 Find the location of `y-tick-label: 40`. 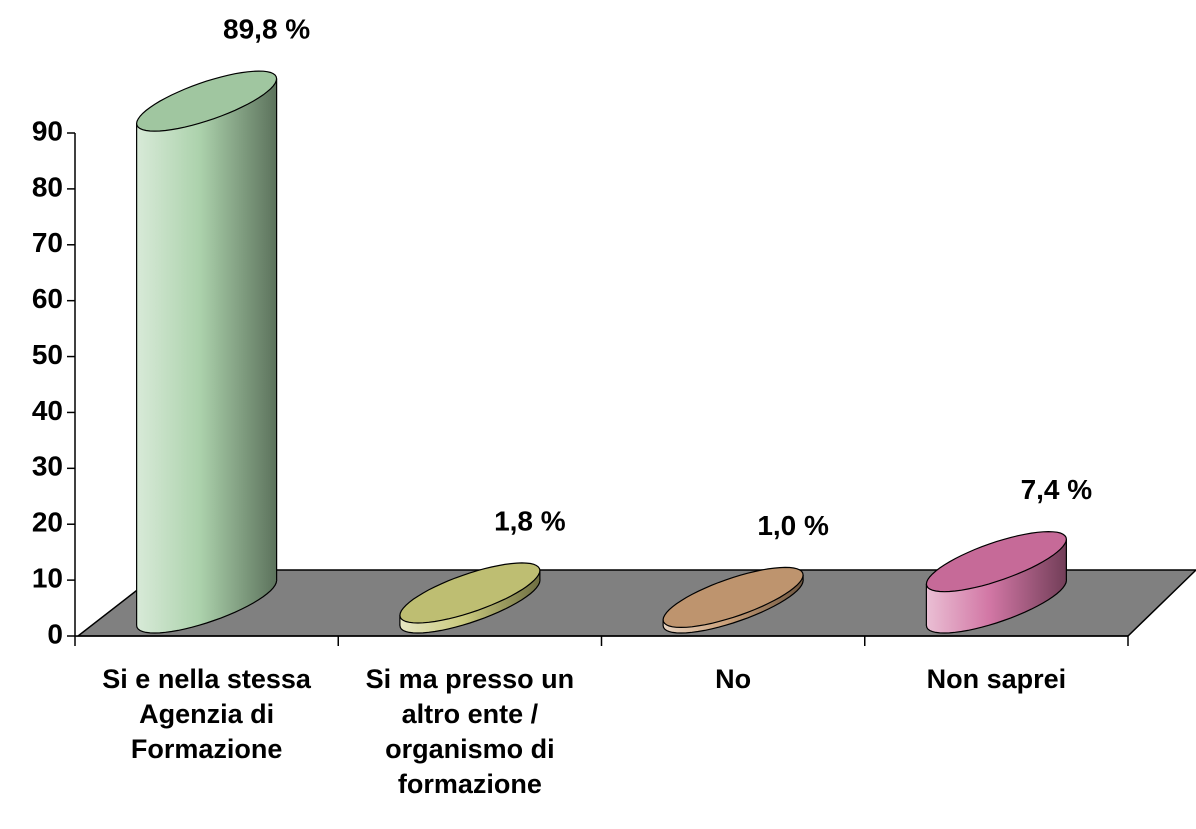

y-tick-label: 40 is located at coordinates (47, 410).